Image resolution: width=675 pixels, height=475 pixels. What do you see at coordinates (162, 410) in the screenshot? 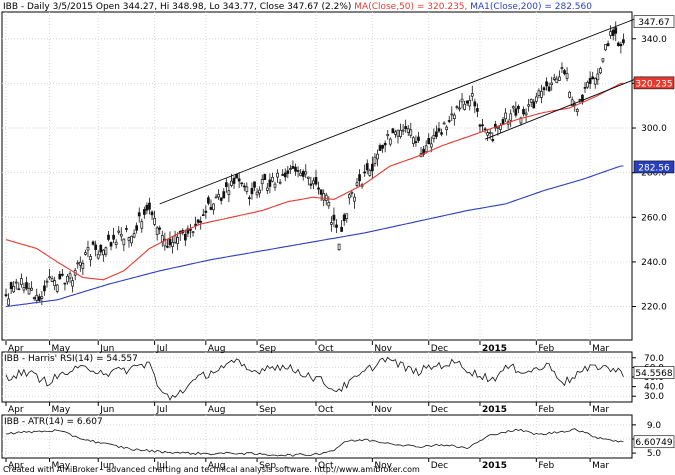
I see `rsi-x-label: Jul` at bounding box center [162, 410].